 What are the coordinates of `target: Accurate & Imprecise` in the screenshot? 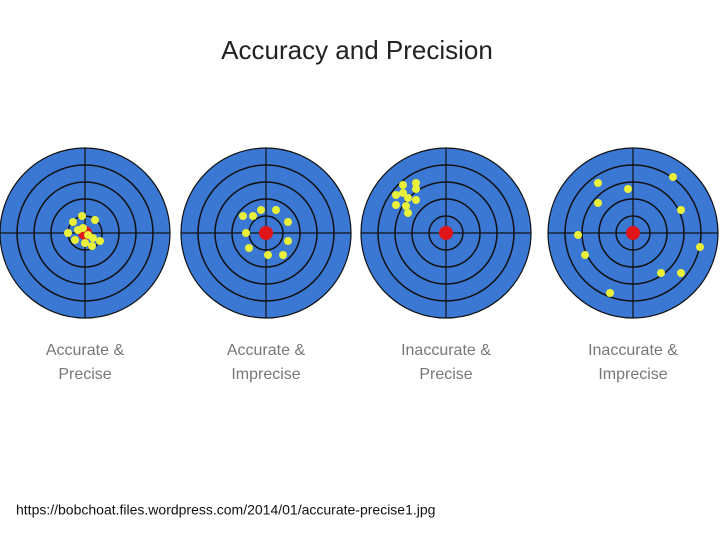 It's located at (266, 265).